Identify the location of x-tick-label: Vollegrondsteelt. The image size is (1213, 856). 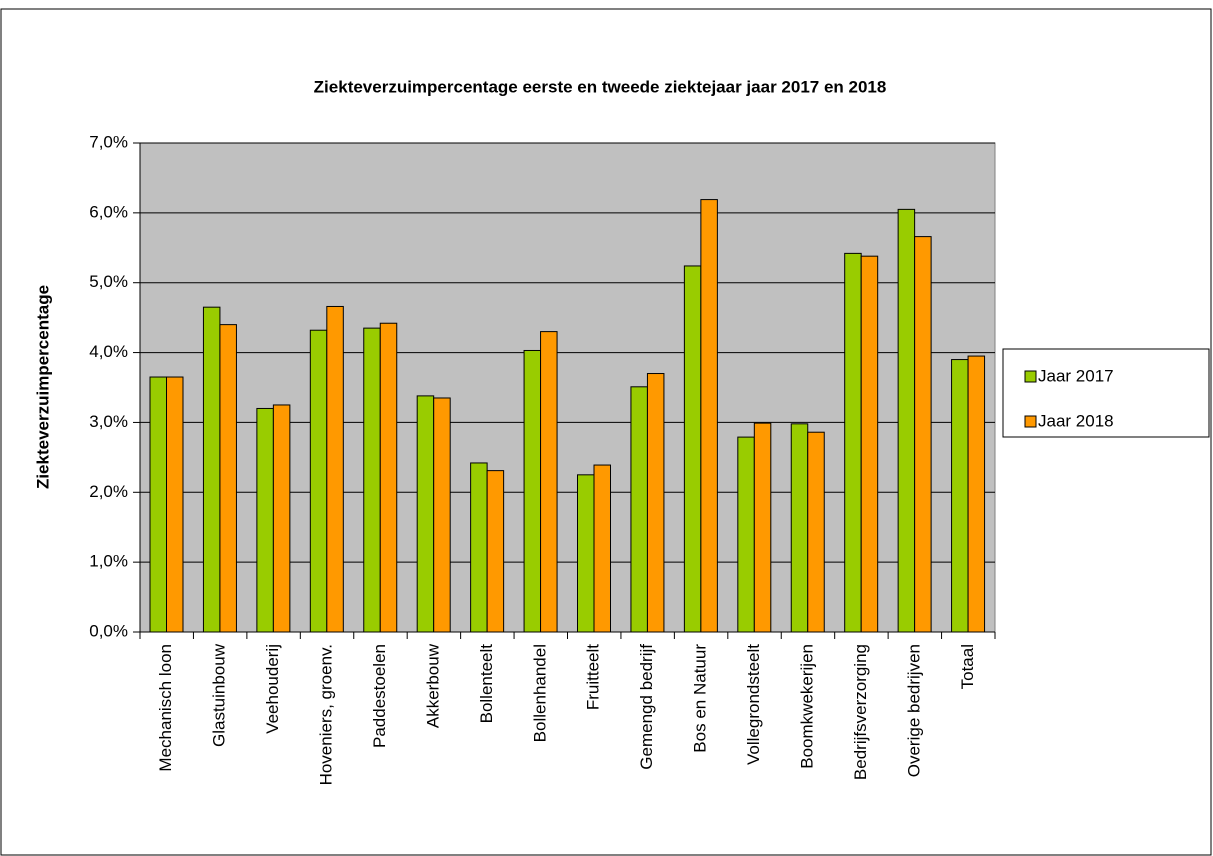
(753, 704).